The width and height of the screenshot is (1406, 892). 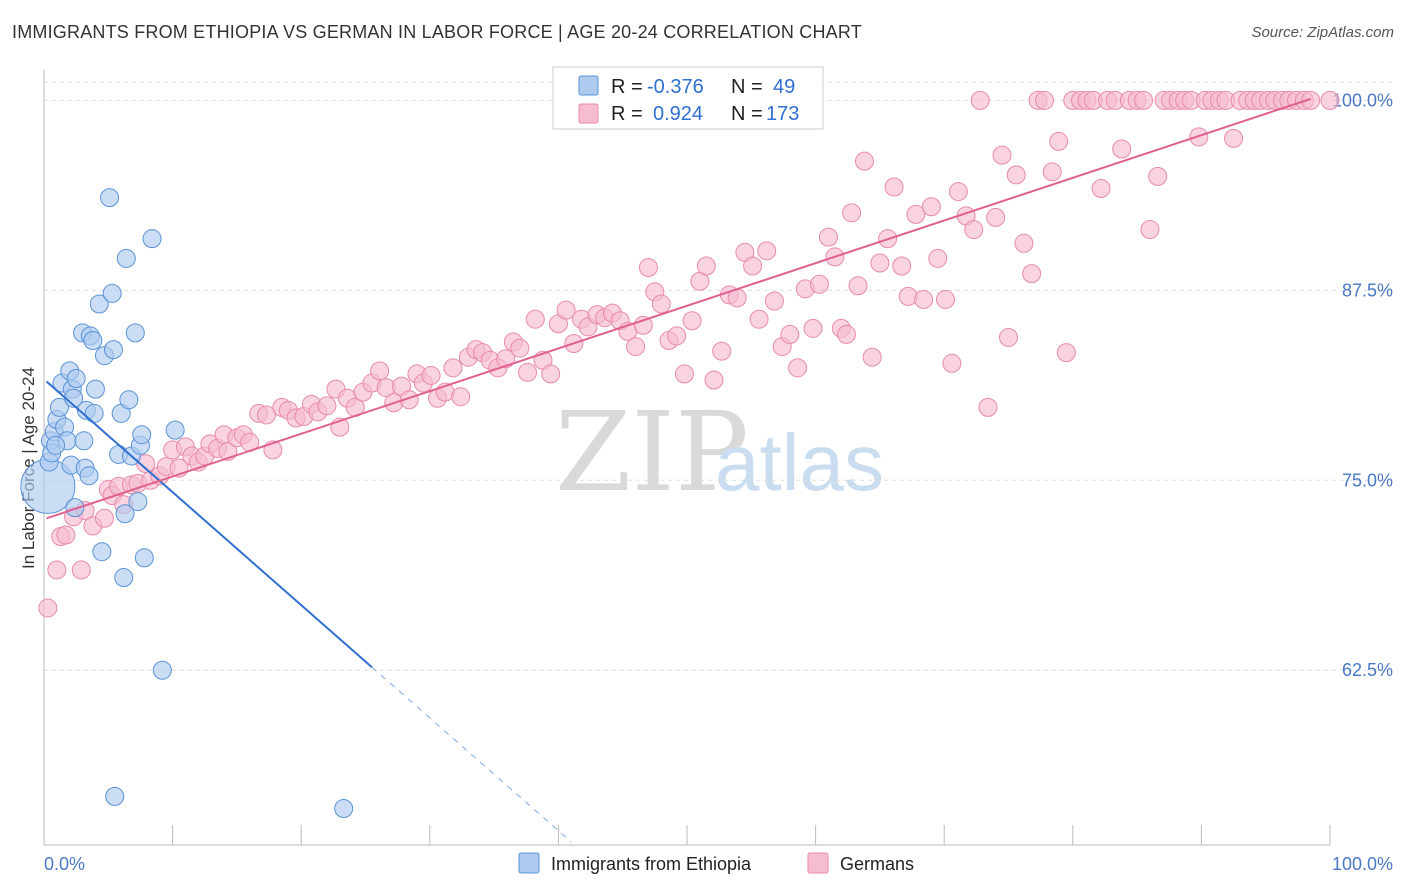 I want to click on bottom-legend-swatch-germans, so click(x=818, y=863).